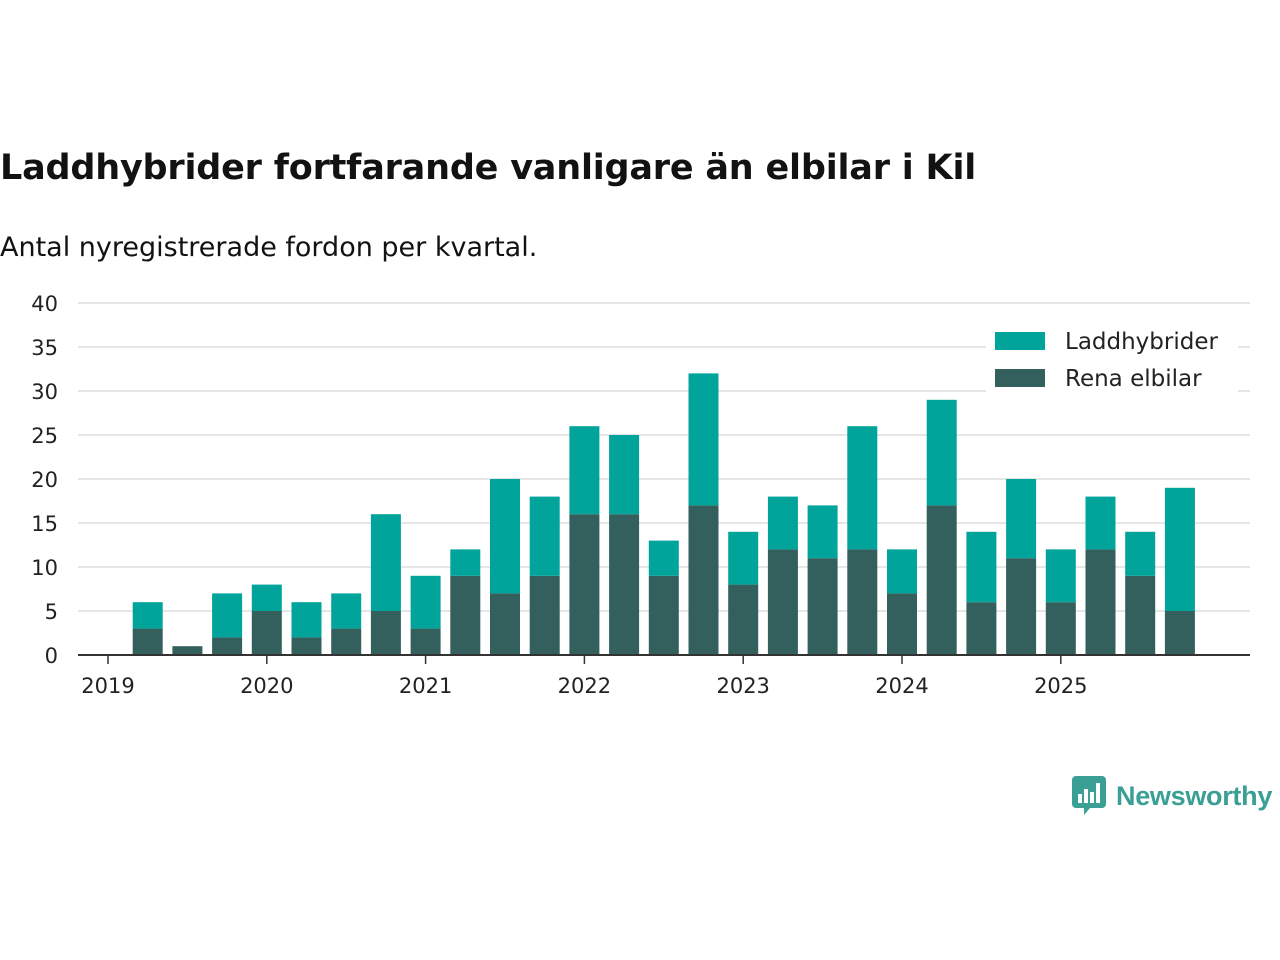 Image resolution: width=1280 pixels, height=960 pixels. I want to click on y-tick-label: 10, so click(44, 568).